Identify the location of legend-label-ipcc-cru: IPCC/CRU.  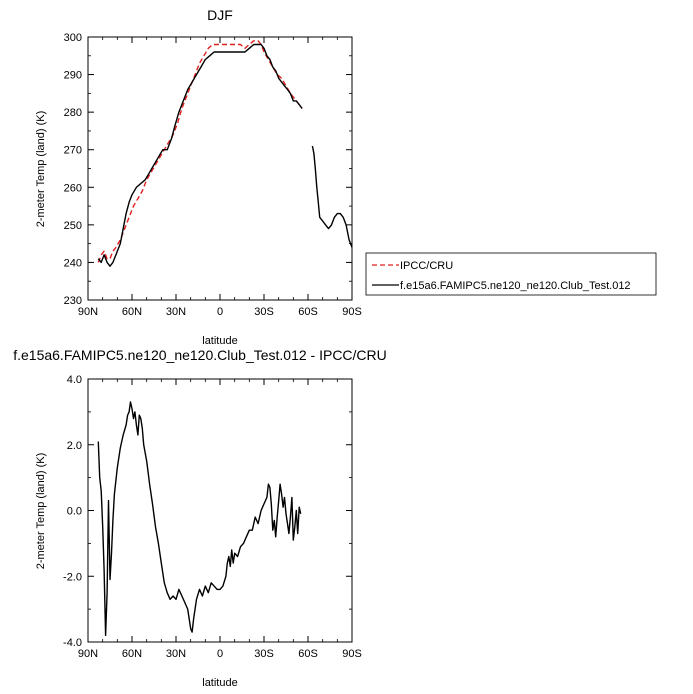
(426, 266).